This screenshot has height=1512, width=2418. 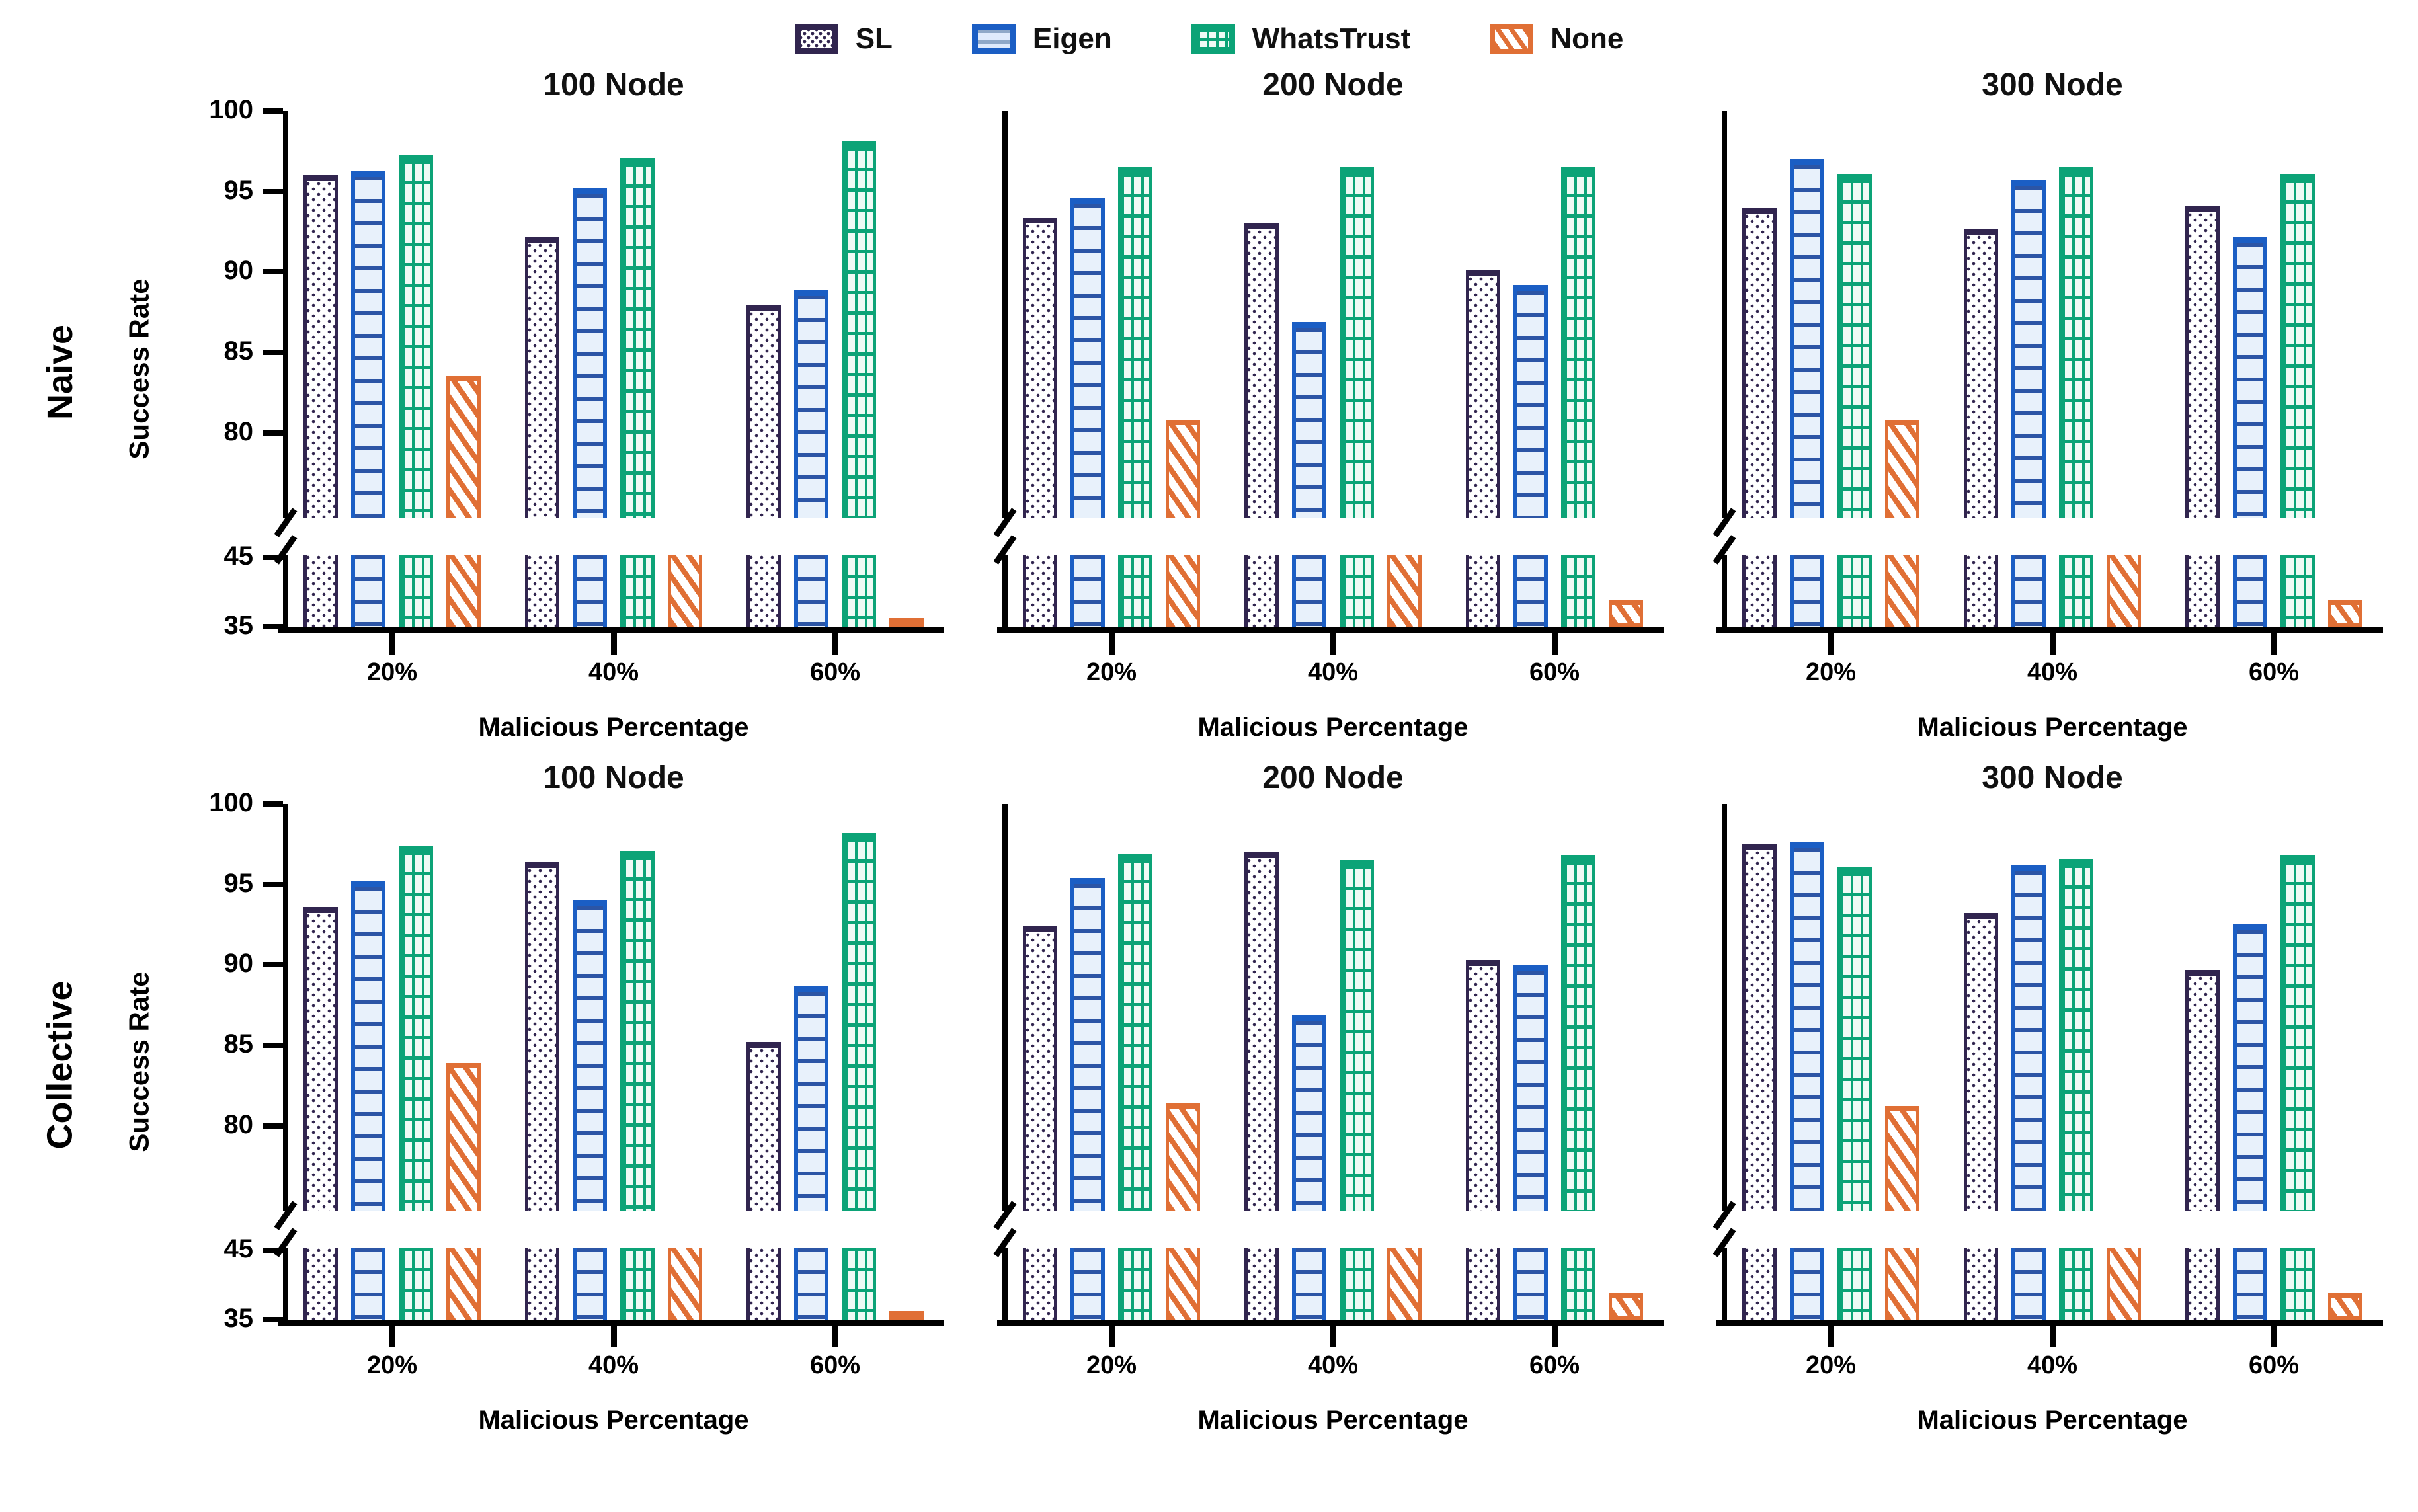 What do you see at coordinates (816, 39) in the screenshot?
I see `sl-pattern-swatch-icon` at bounding box center [816, 39].